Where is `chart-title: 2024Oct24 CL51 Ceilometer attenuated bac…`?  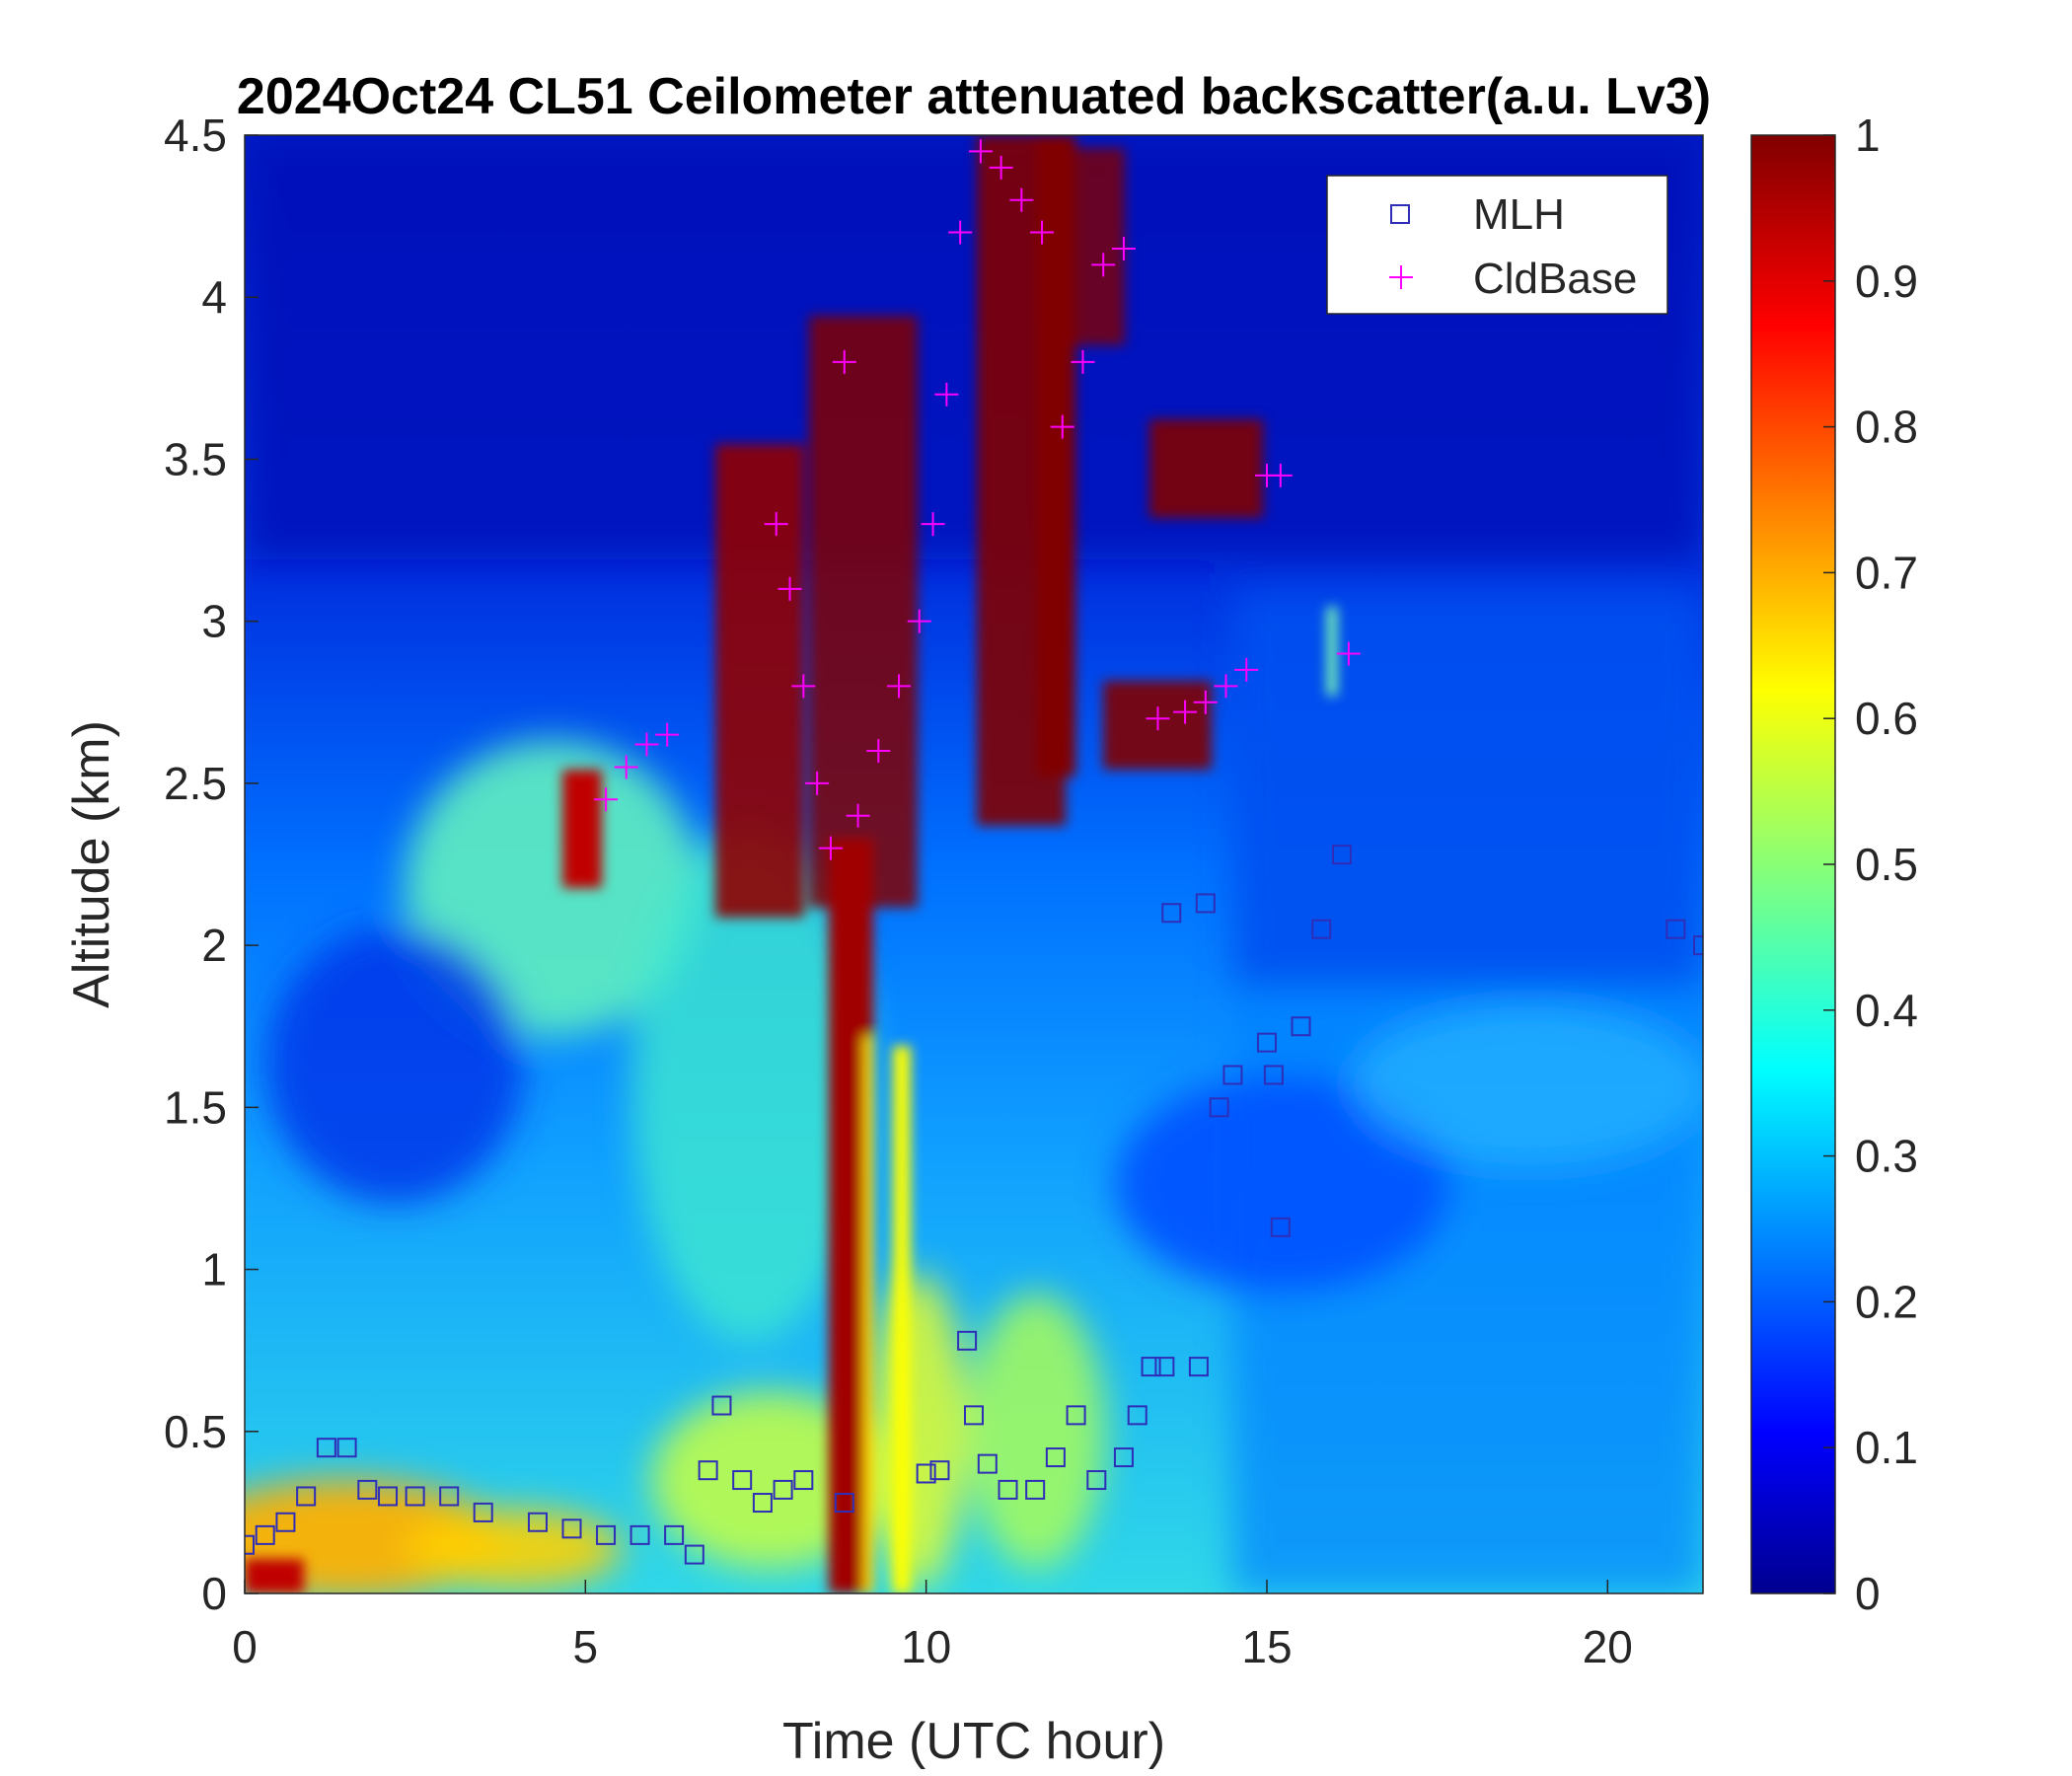 chart-title: 2024Oct24 CL51 Ceilometer attenuated bac… is located at coordinates (974, 97).